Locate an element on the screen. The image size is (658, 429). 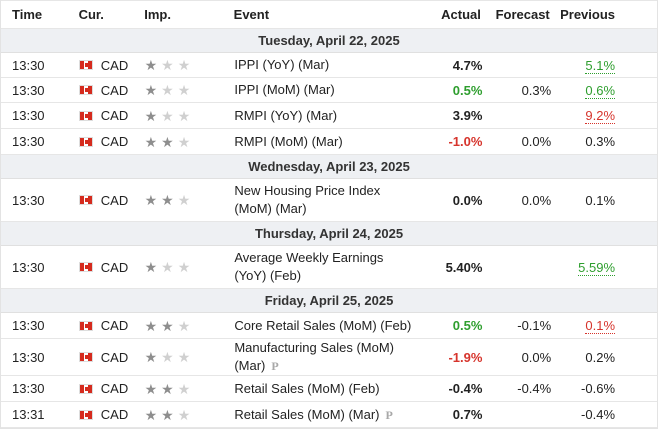
header-importance: Imp. is located at coordinates (157, 14).